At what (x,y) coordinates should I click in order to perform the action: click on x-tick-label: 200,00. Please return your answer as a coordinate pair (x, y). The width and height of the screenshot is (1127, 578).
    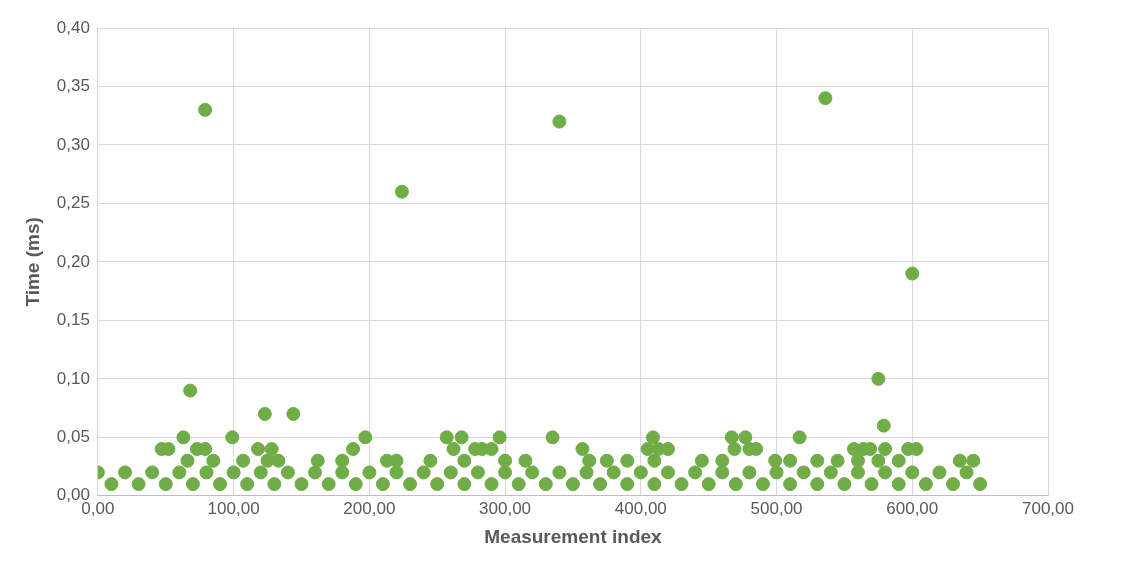
    Looking at the image, I should click on (369, 508).